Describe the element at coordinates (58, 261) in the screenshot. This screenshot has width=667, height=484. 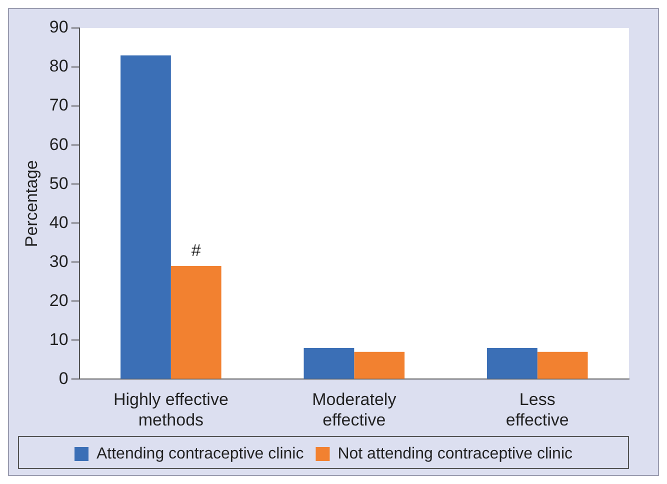
I see `y-tick-label: 30` at that location.